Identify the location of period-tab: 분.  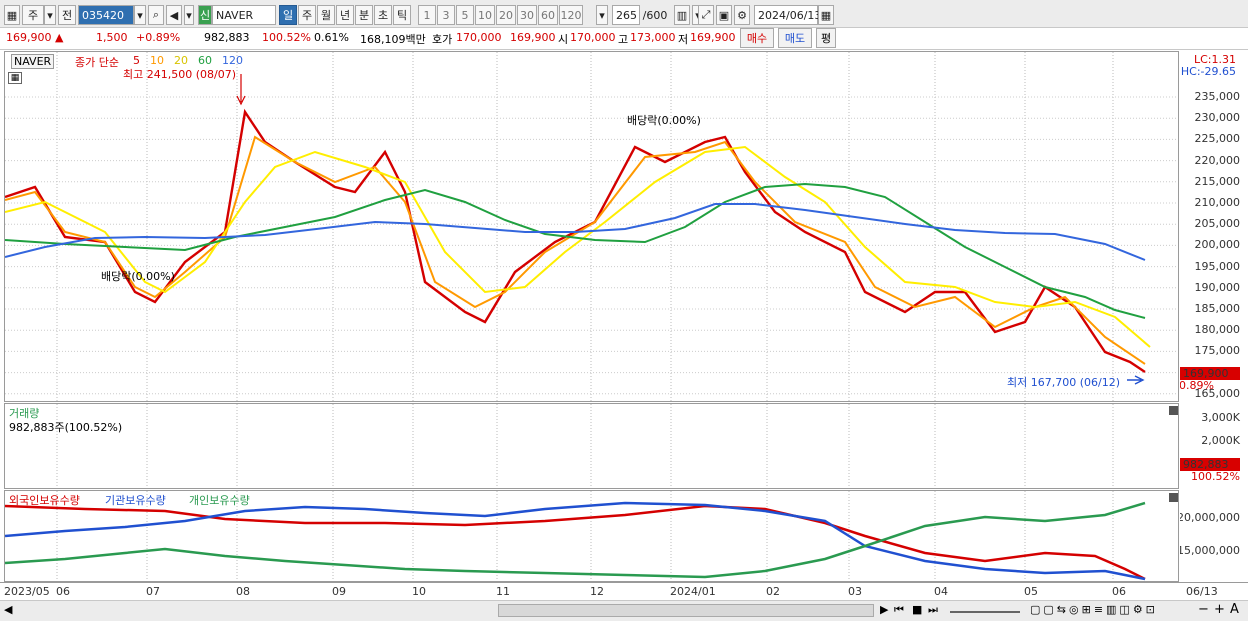
(364, 15).